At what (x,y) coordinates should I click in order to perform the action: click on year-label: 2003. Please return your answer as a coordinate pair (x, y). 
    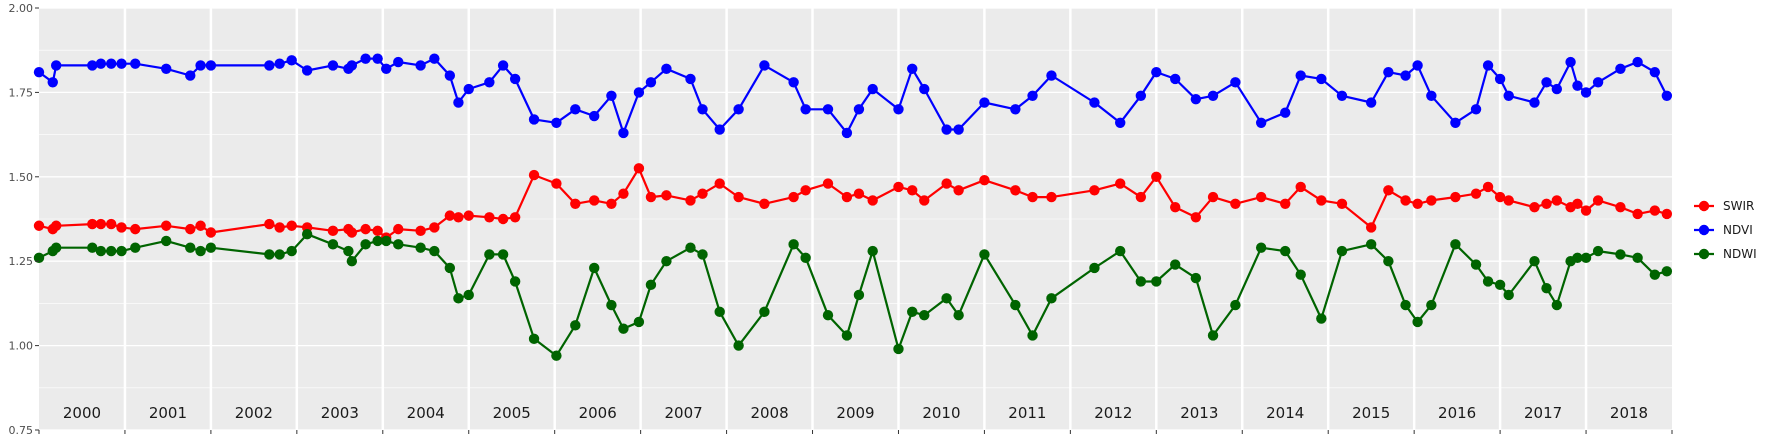
    Looking at the image, I should click on (340, 413).